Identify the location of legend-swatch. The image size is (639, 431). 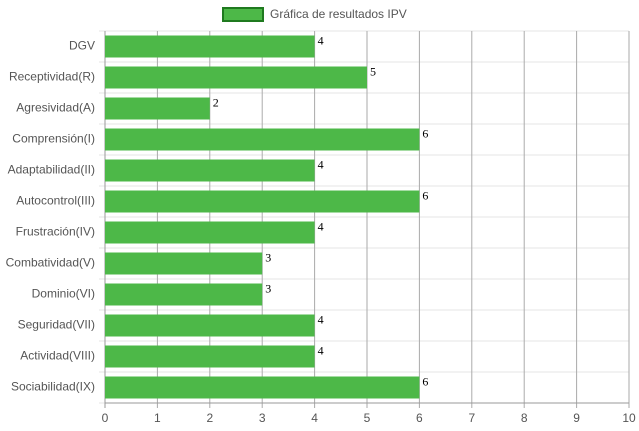
(243, 14).